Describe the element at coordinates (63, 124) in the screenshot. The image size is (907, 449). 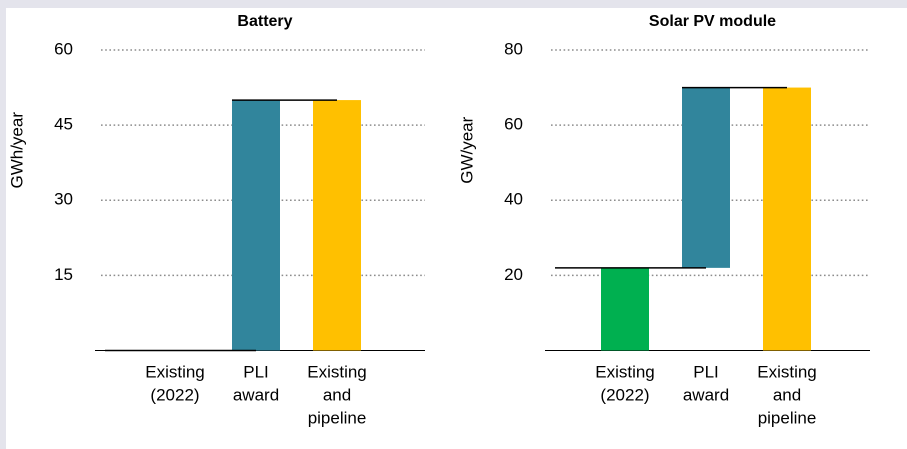
I see `y-tick-label: 45` at that location.